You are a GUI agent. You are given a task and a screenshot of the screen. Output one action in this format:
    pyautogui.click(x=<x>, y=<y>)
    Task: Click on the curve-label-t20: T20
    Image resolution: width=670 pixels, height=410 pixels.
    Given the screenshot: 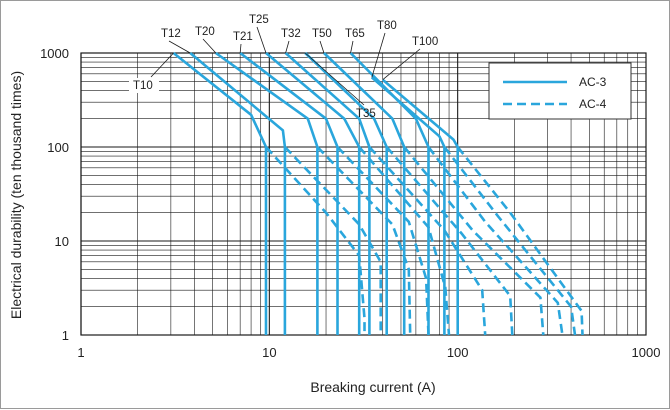 What is the action you would take?
    pyautogui.click(x=205, y=32)
    